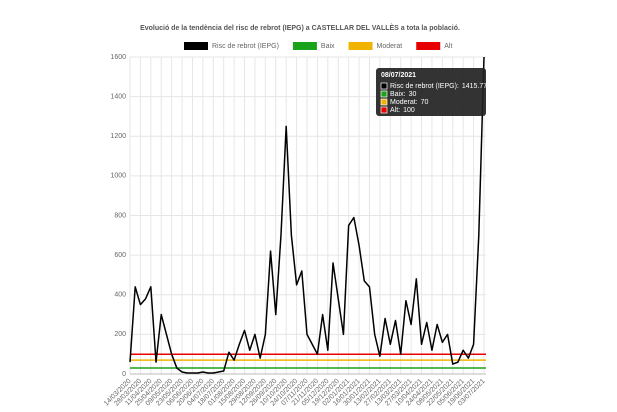 The width and height of the screenshot is (617, 412). Describe the element at coordinates (118, 136) in the screenshot. I see `y-tick-label: 1200` at that location.